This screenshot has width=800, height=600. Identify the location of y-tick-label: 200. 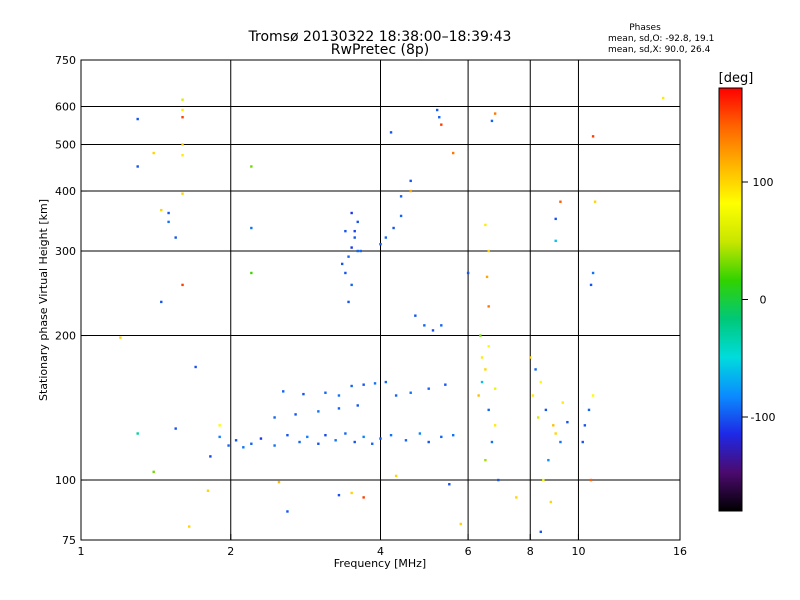
(65, 336).